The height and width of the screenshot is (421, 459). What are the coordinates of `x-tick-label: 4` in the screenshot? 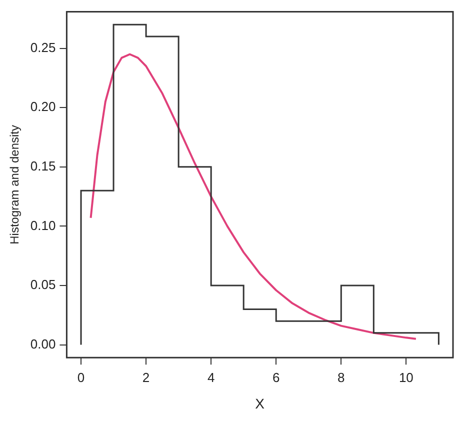 It's located at (211, 377).